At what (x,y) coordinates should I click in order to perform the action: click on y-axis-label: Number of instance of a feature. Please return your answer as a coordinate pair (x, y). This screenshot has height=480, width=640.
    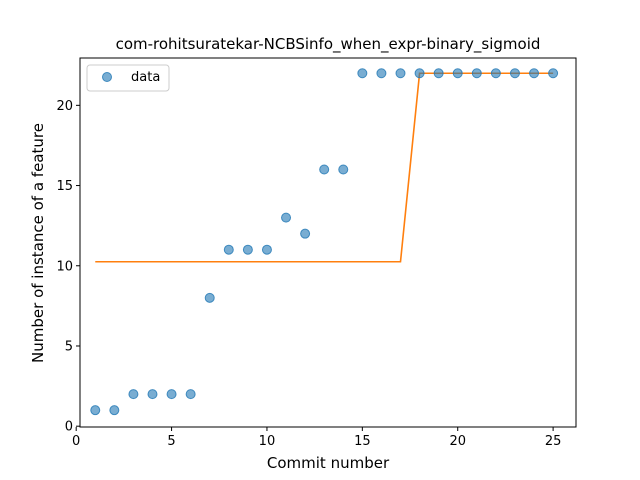
    Looking at the image, I should click on (38, 243).